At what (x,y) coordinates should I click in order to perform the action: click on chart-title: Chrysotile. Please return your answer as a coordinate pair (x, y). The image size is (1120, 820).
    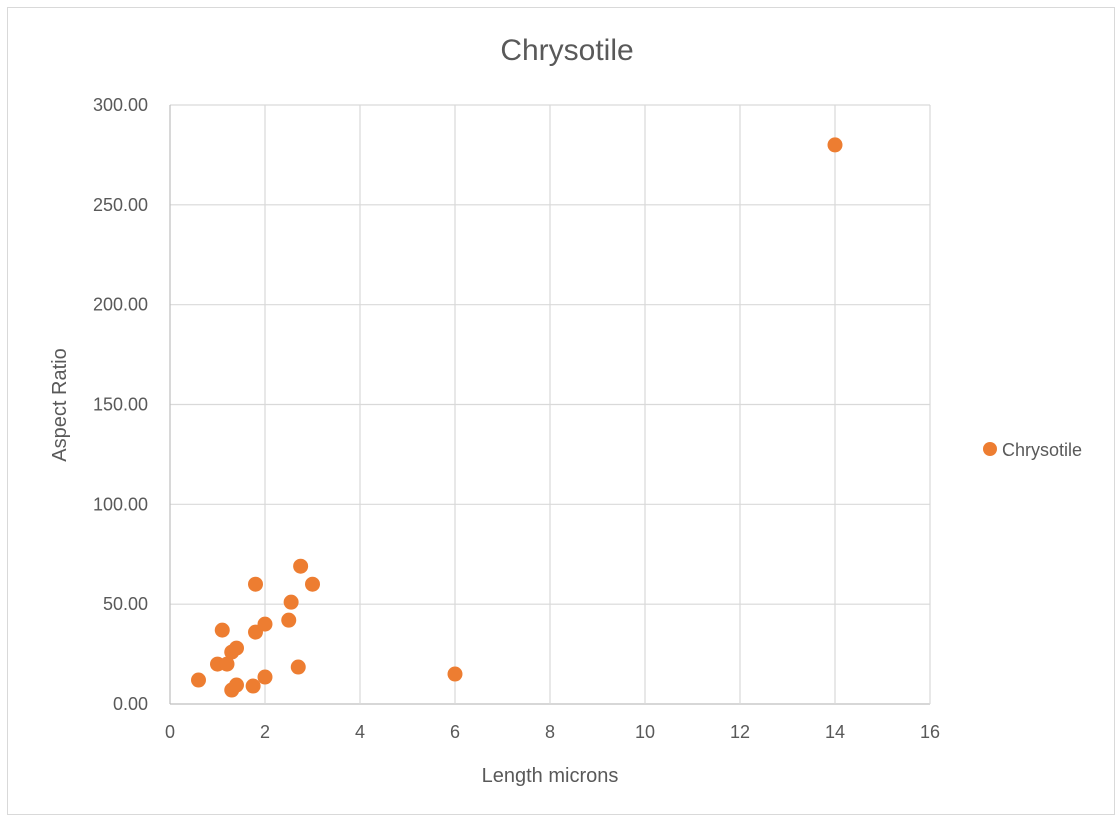
    Looking at the image, I should click on (566, 50).